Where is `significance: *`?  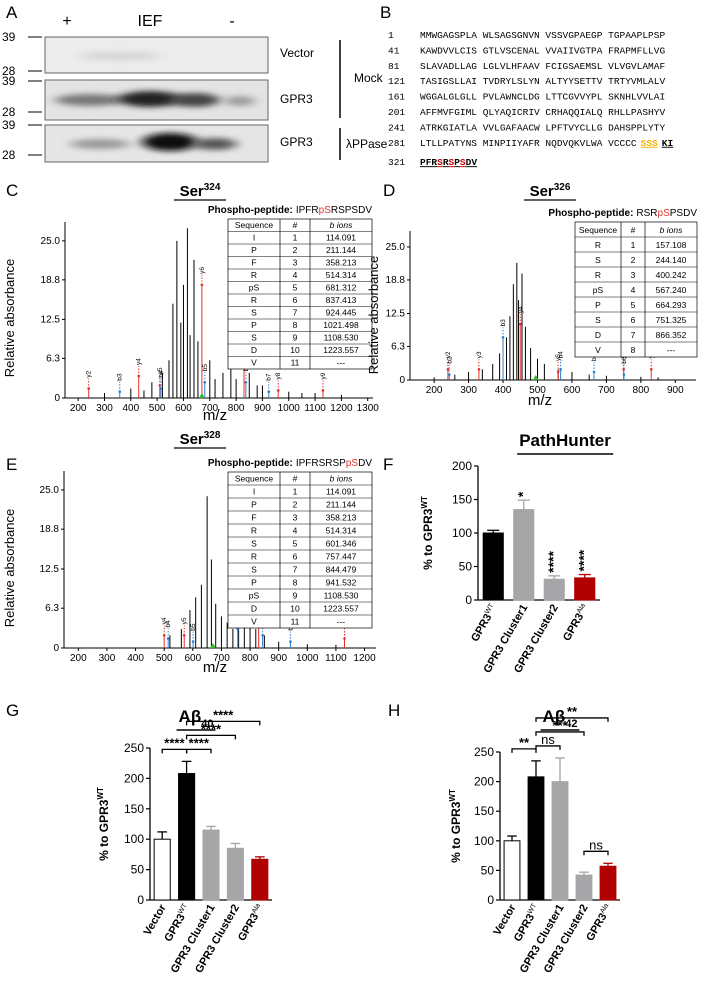
significance: * is located at coordinates (523, 494).